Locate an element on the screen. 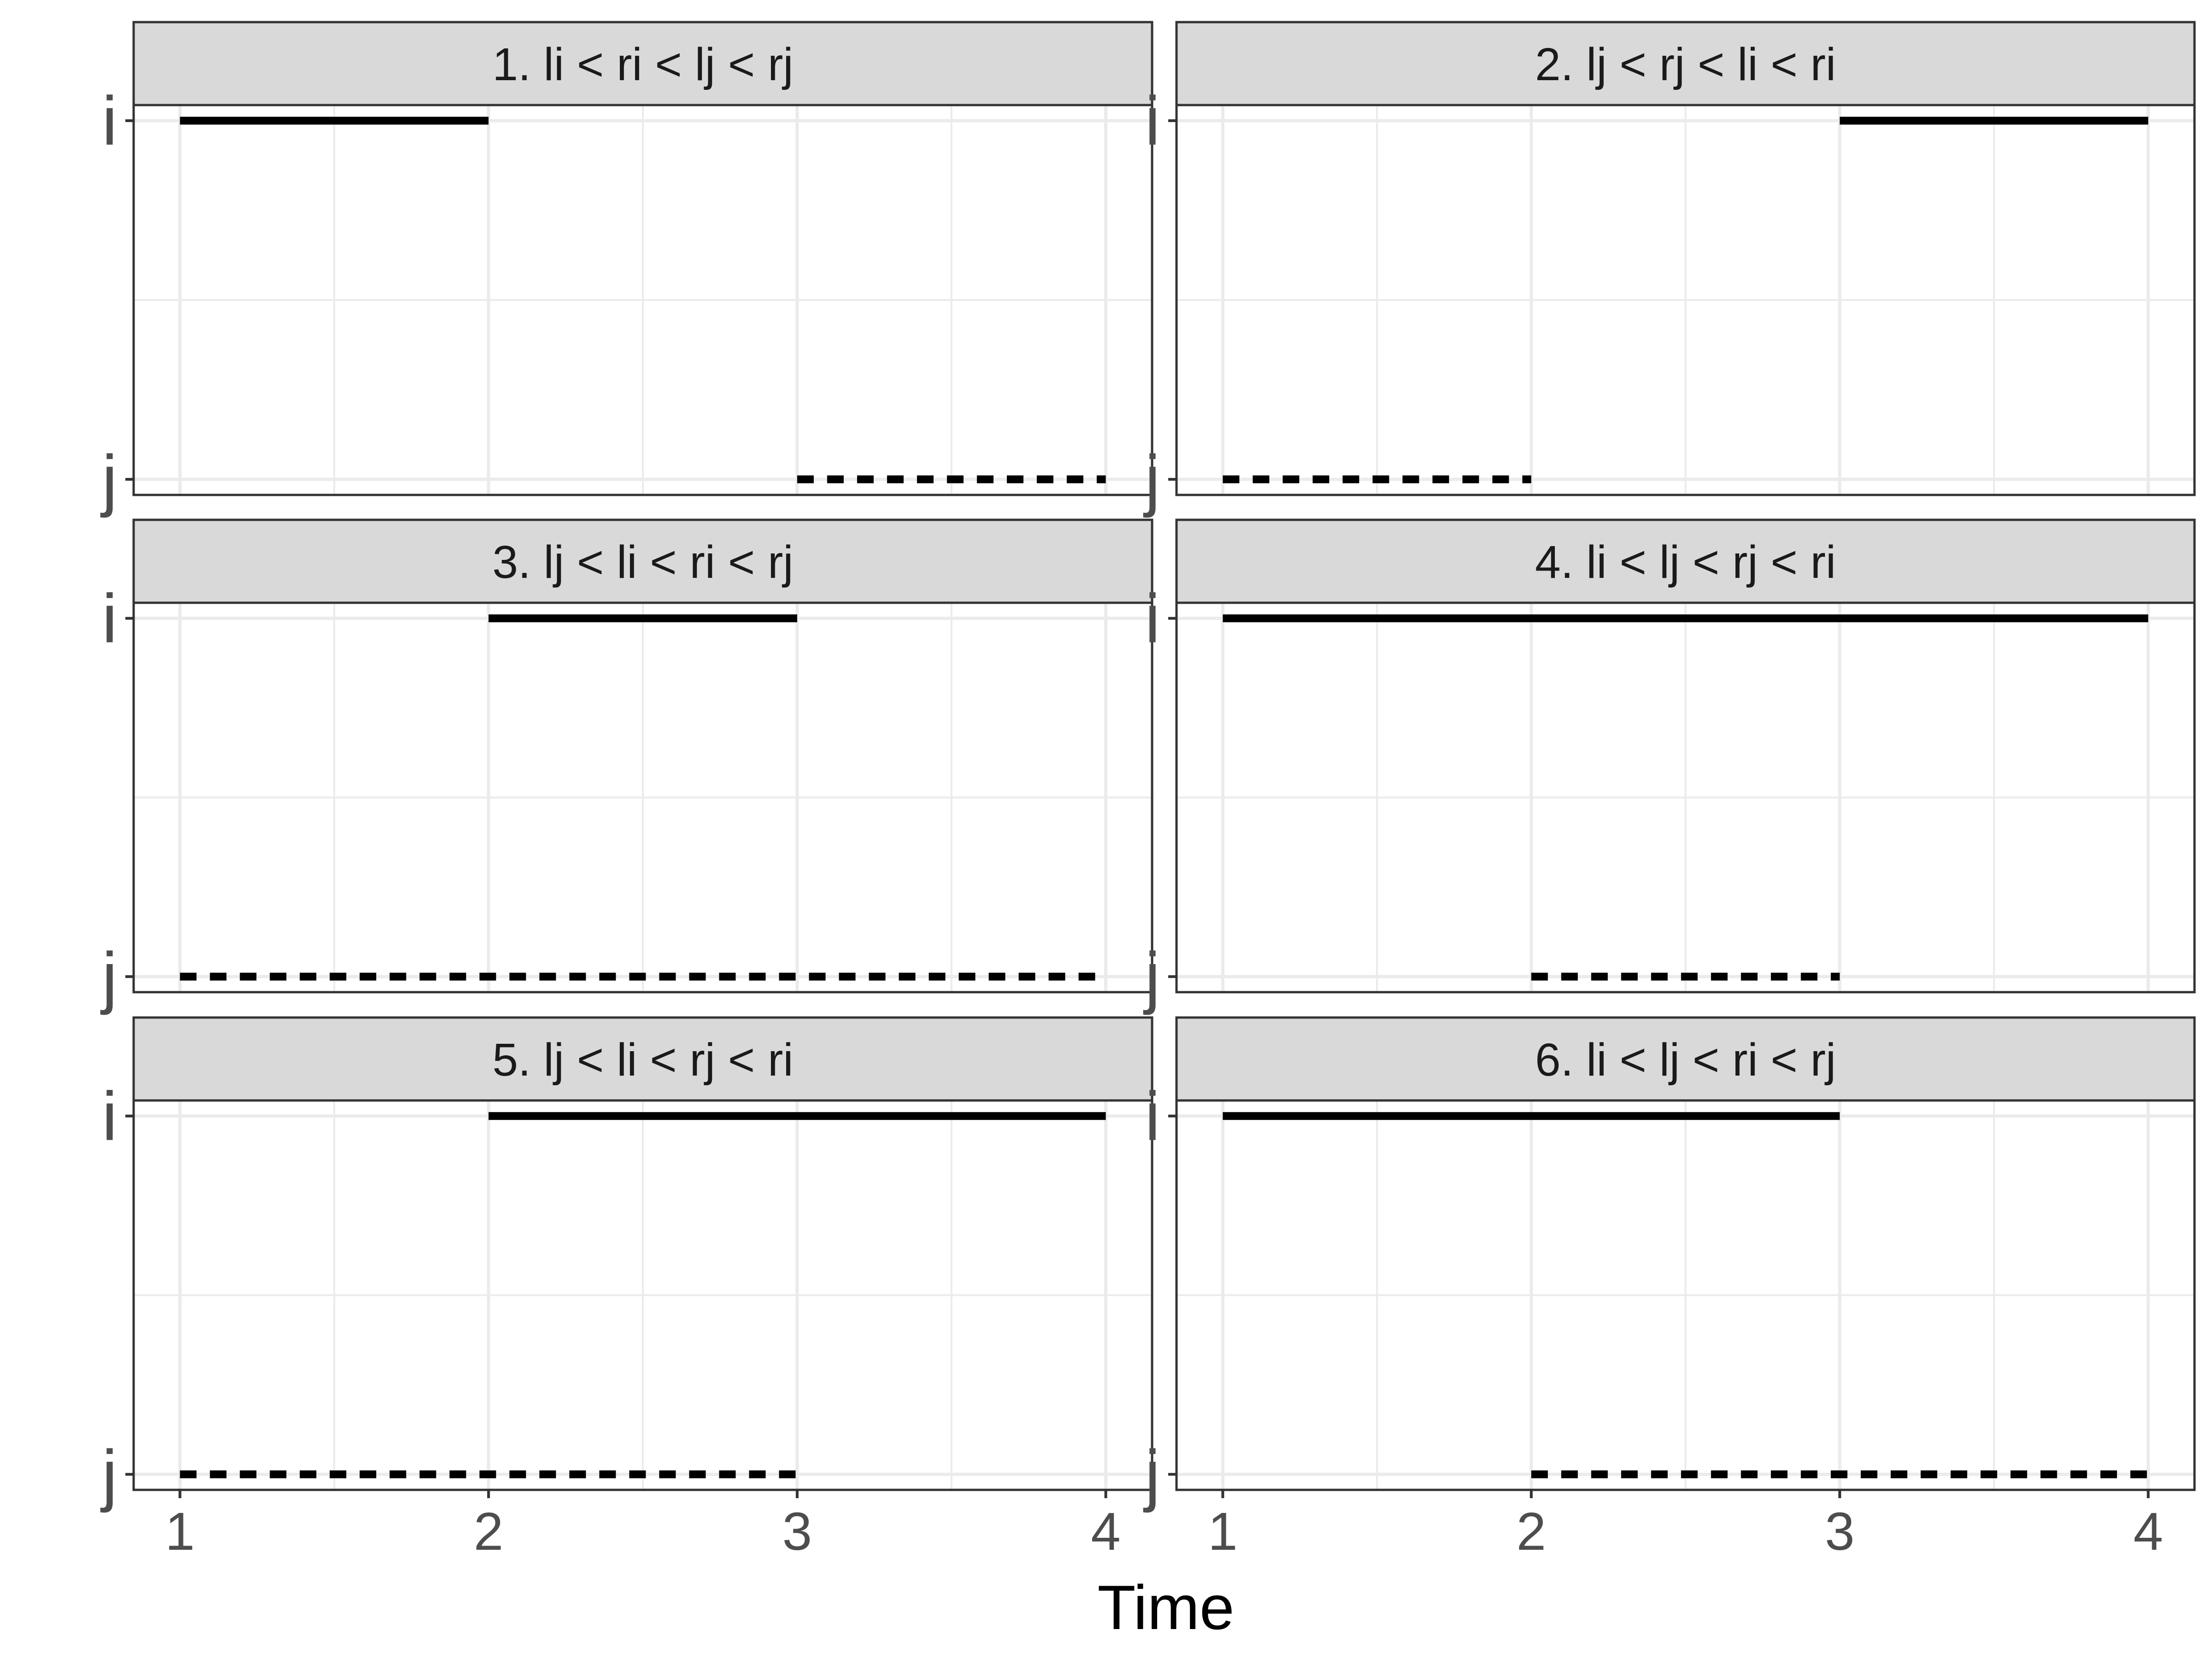 This screenshot has height=1659, width=2212. facet-strip-label: 1. li < ri < lj < rj is located at coordinates (643, 64).